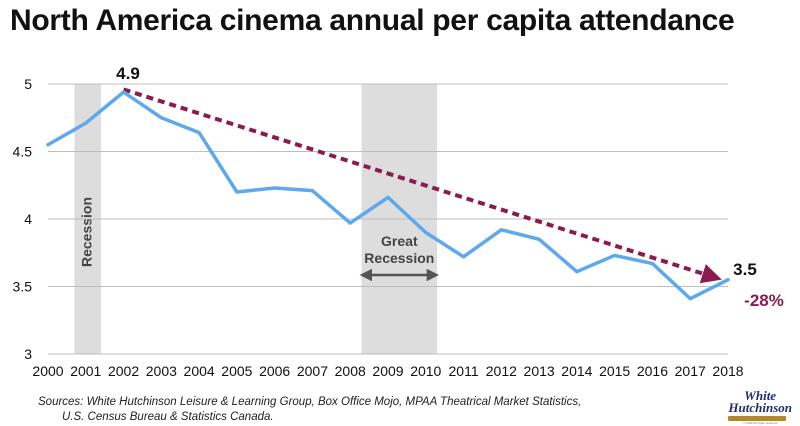 Image resolution: width=800 pixels, height=426 pixels. Describe the element at coordinates (727, 371) in the screenshot. I see `x-tick-label: 2018` at that location.